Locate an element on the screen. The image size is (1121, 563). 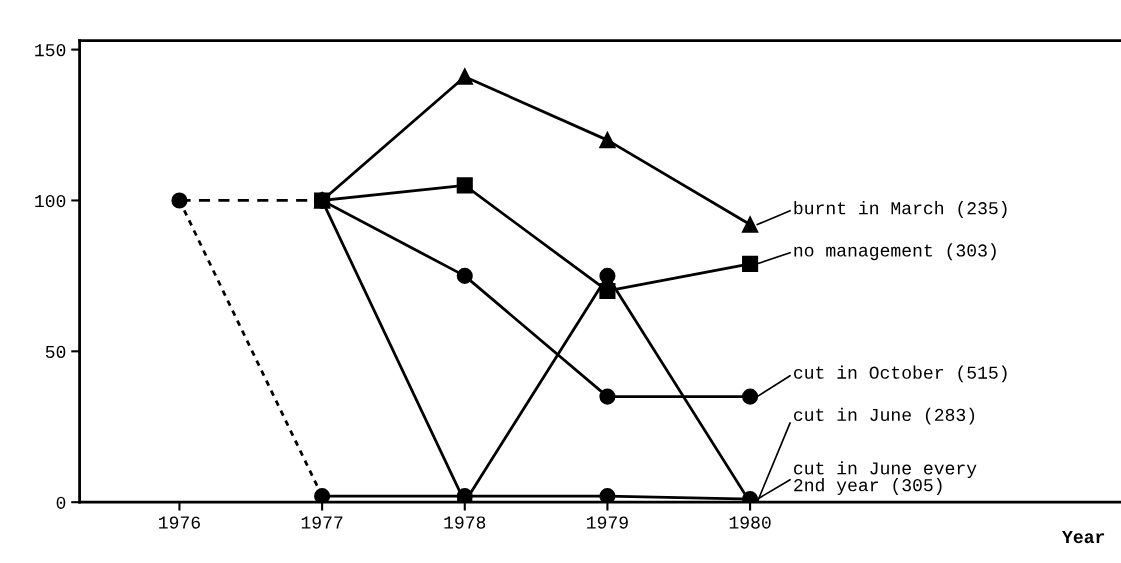
x-tick-label: 1977 is located at coordinates (322, 522).